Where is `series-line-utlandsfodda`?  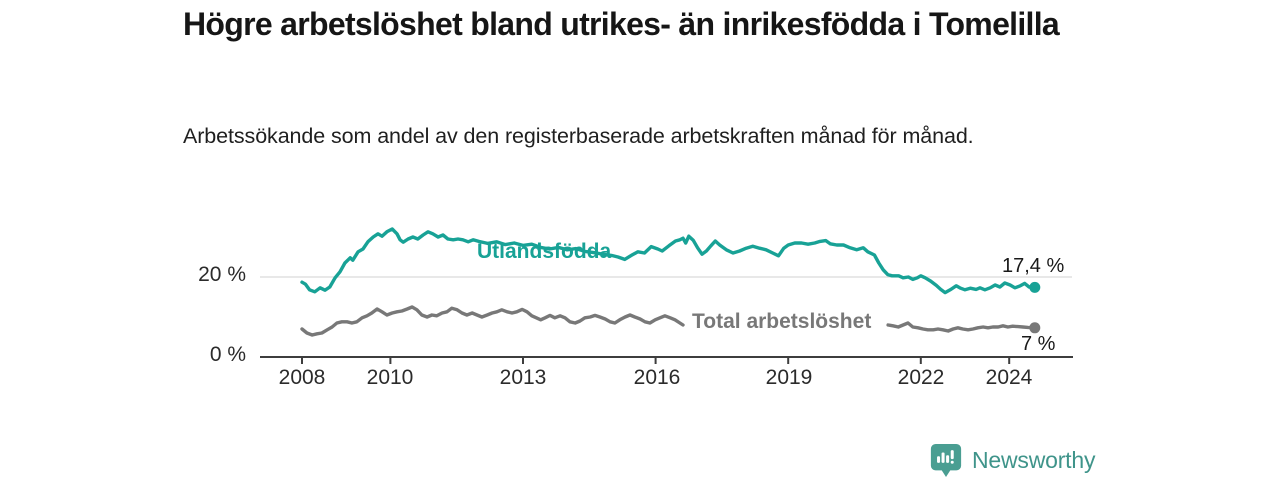
series-line-utlandsfodda is located at coordinates (668, 261).